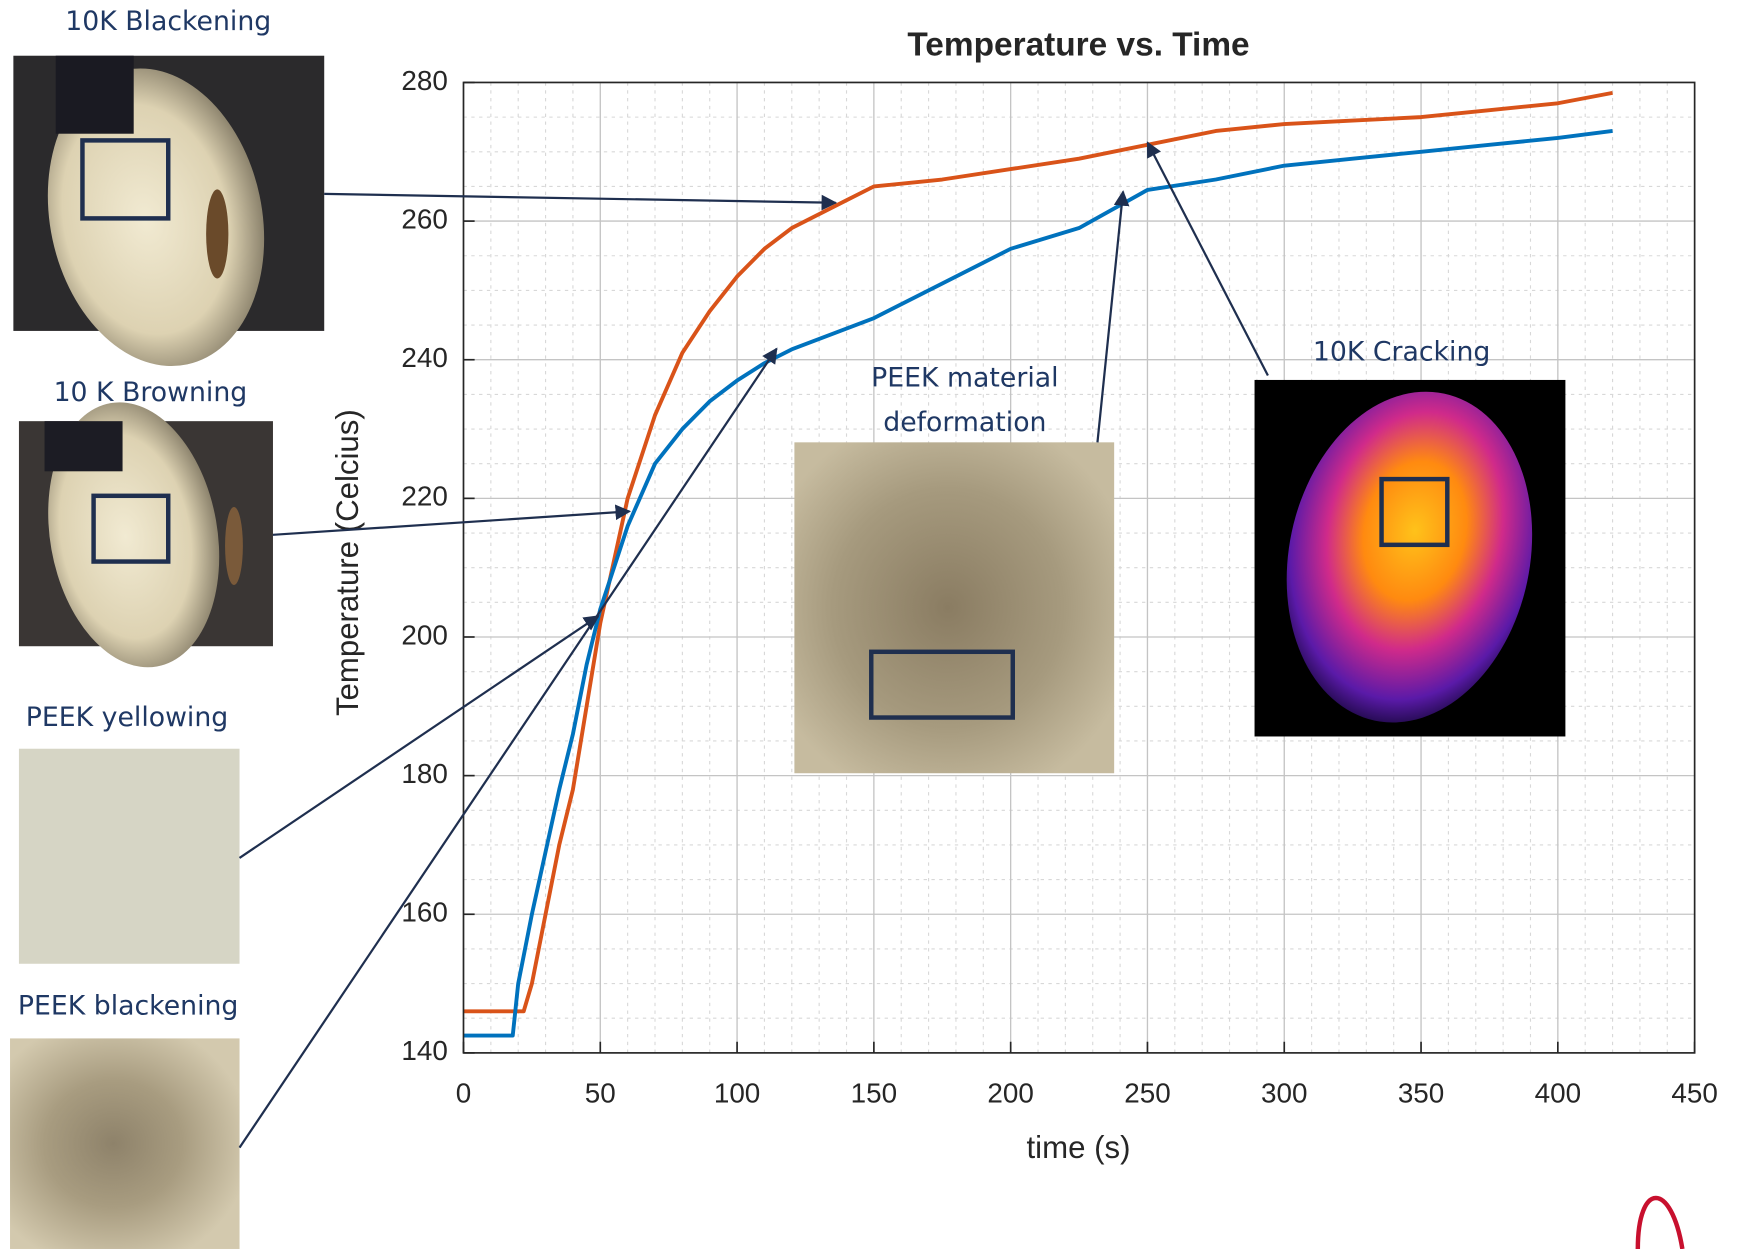 The image size is (1747, 1249). Describe the element at coordinates (129, 856) in the screenshot. I see `photo-peek-yellowing` at that location.